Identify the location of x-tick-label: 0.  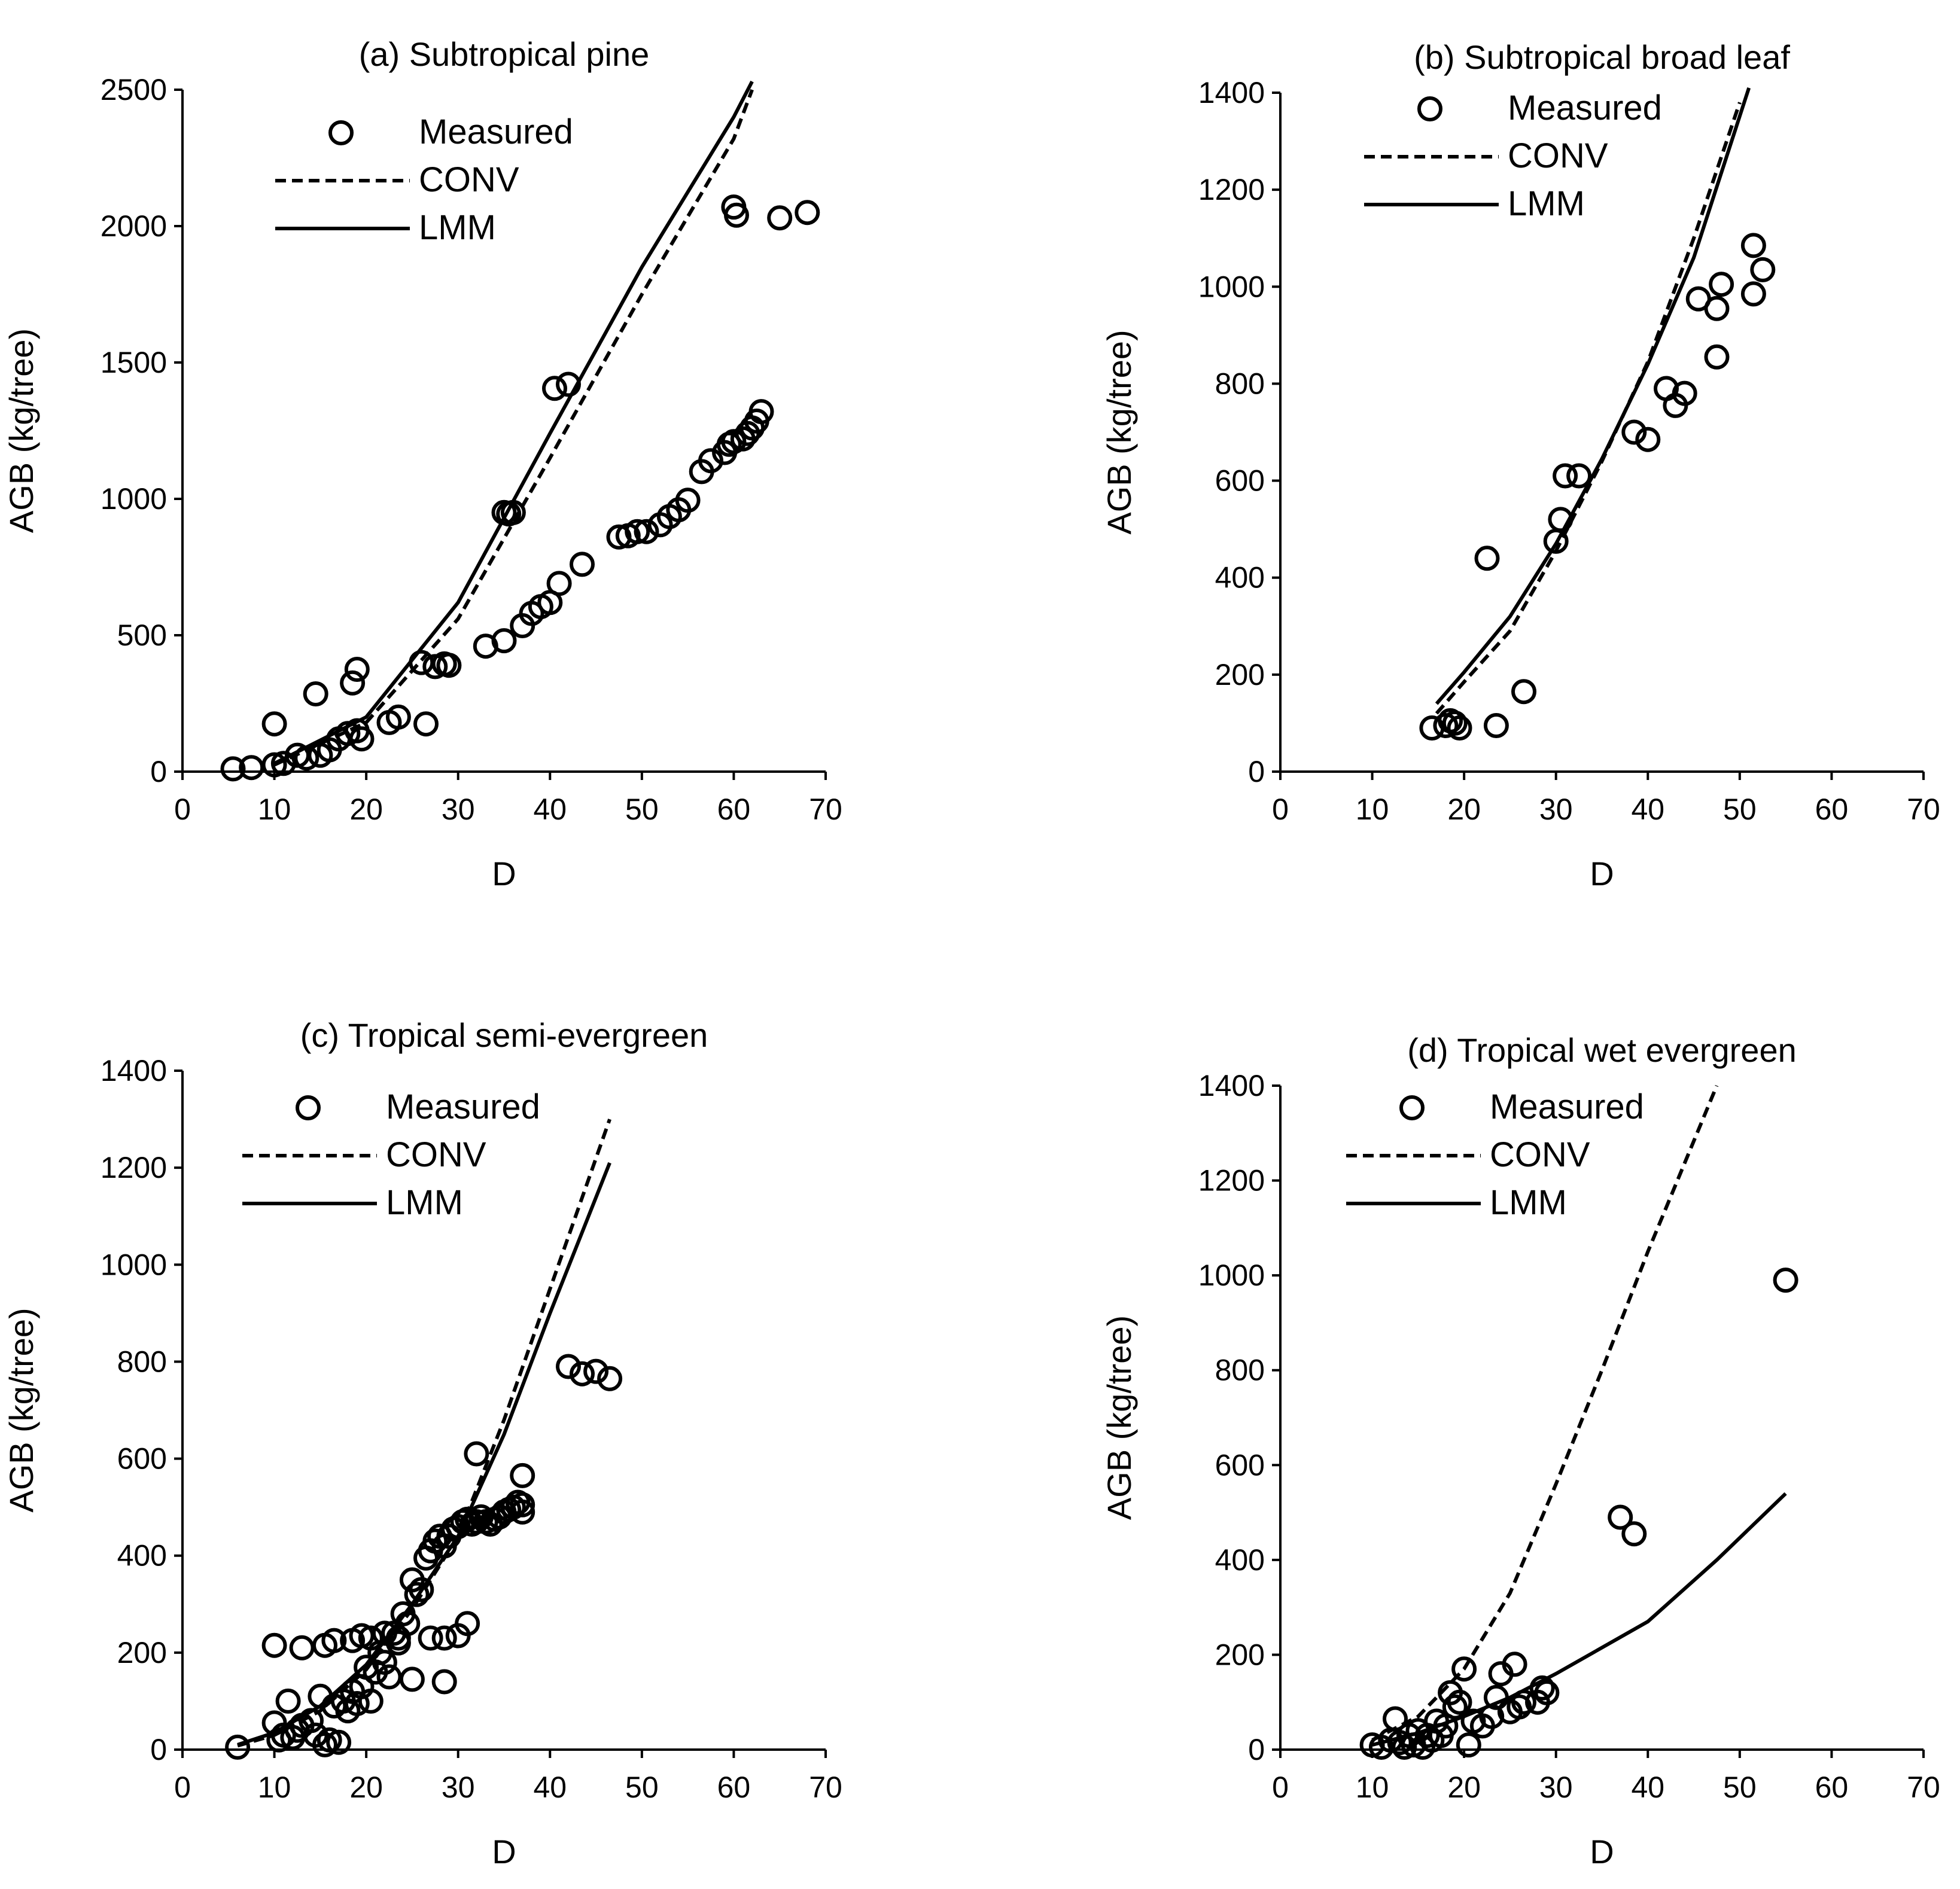
(1280, 810).